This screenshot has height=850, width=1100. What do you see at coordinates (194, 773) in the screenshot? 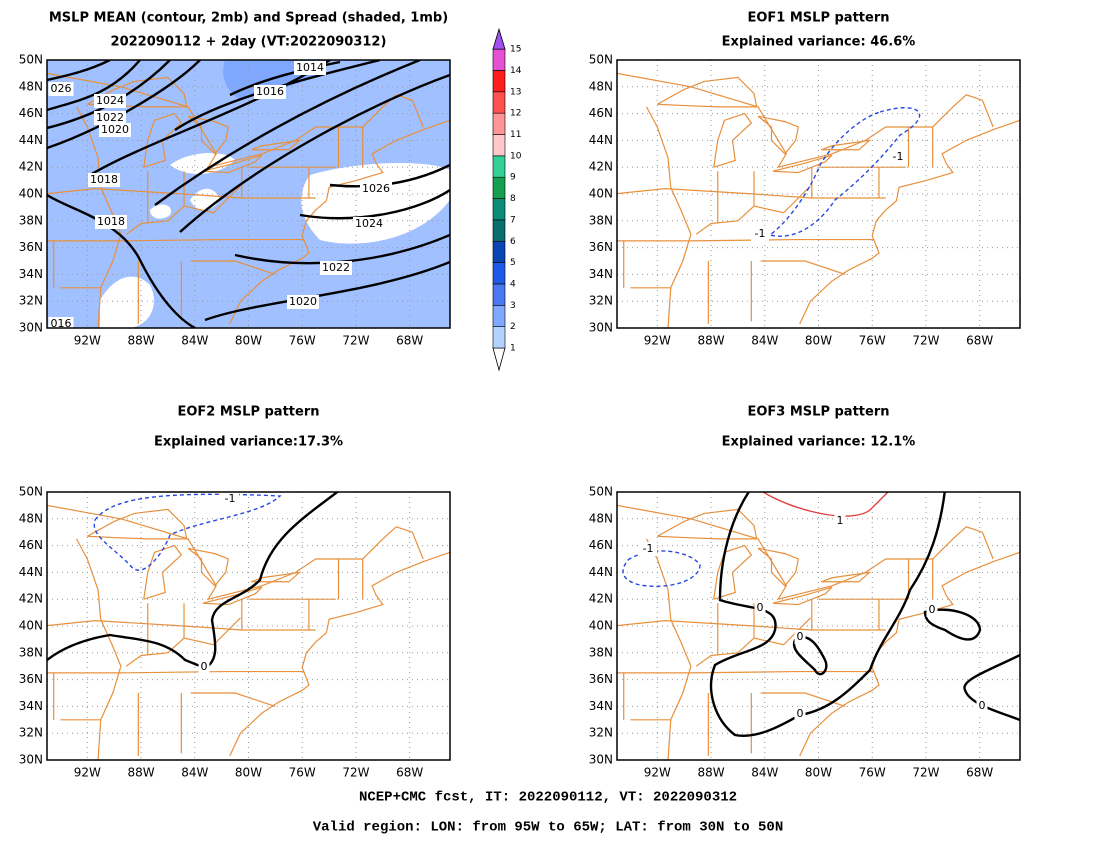
I see `lon-tick-label: 84W` at bounding box center [194, 773].